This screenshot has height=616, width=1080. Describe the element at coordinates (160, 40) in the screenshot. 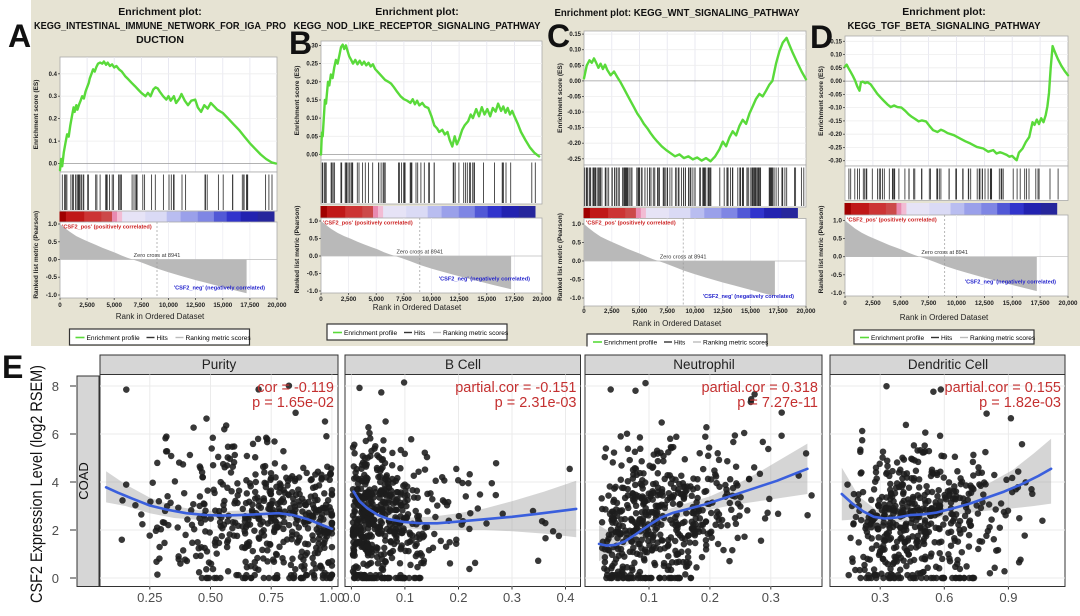

I see `svg-text: DUCTION` at that location.